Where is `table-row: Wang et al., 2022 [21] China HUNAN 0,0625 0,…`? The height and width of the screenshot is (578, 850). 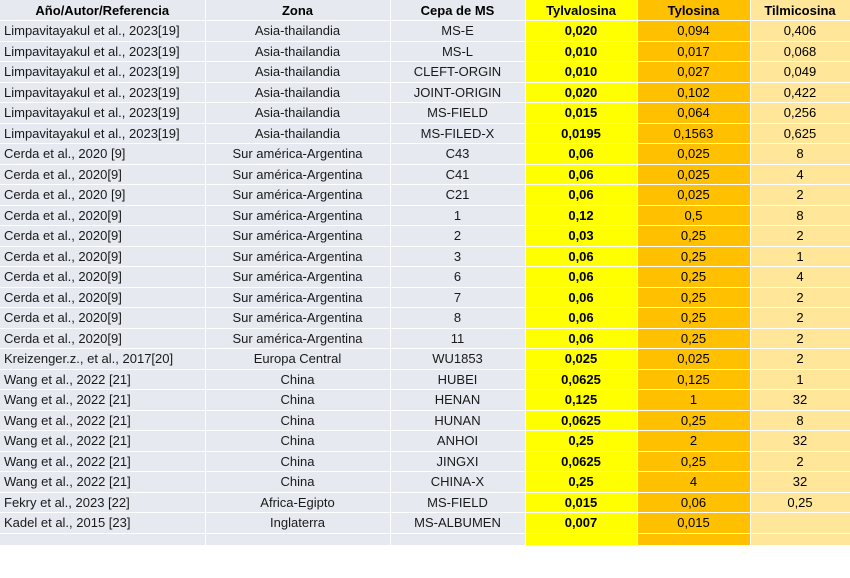 table-row: Wang et al., 2022 [21] China HUNAN 0,0625 0,… is located at coordinates (425, 420).